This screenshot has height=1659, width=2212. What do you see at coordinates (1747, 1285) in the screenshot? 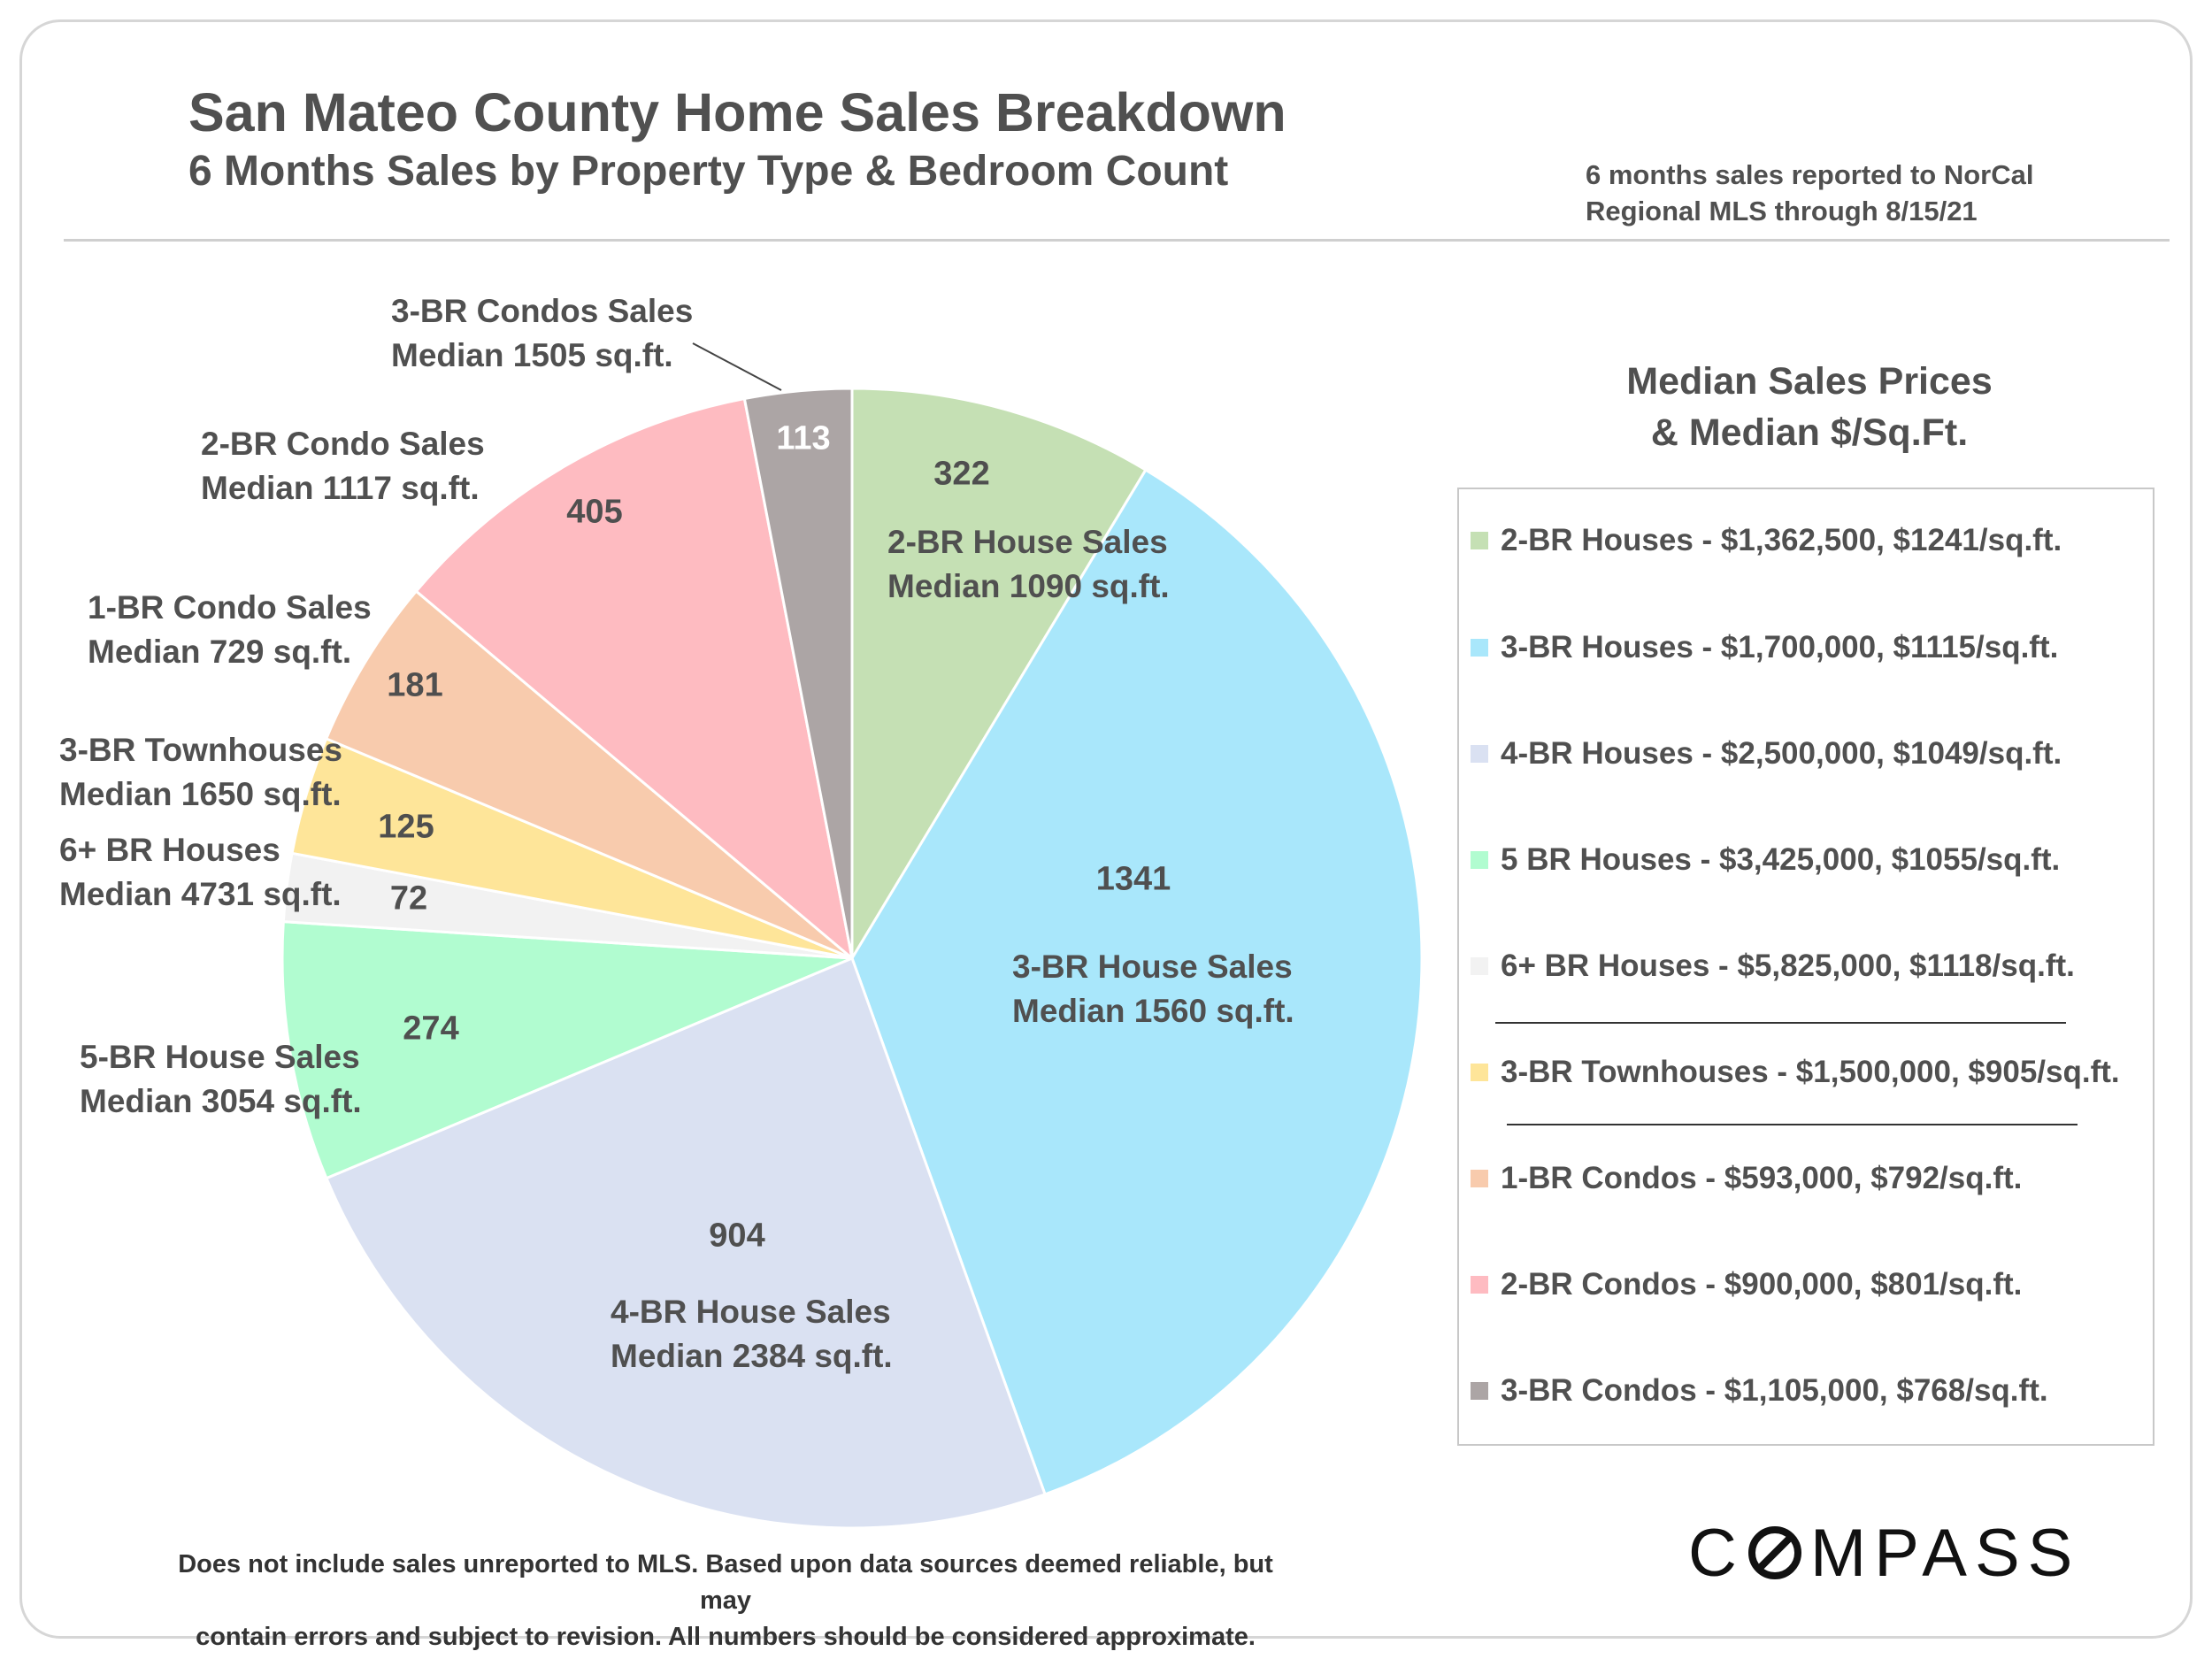
I see `legend-item-2br-condos: 2-BR Condos - $900,000, $801/sq.ft.` at bounding box center [1747, 1285].